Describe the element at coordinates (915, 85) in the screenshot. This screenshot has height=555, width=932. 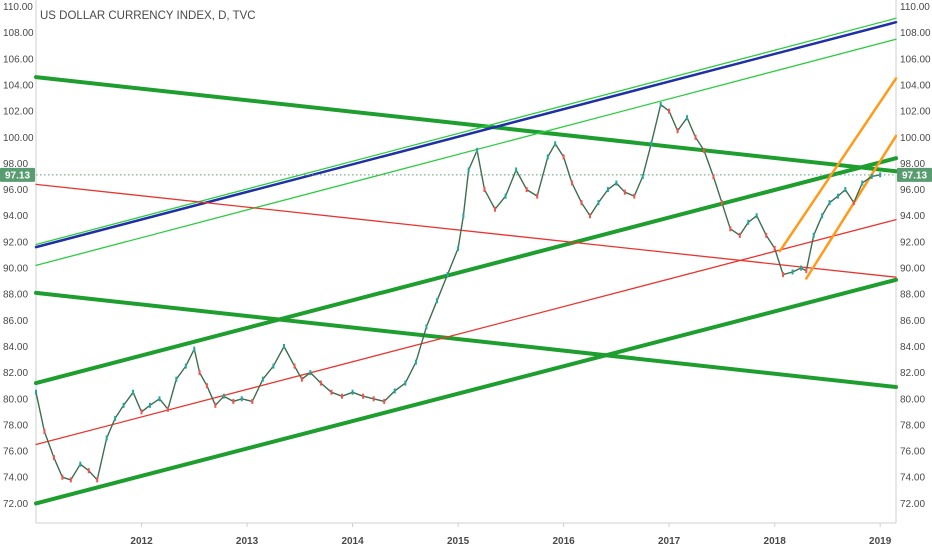
I see `y-tick-label-right: 104.00` at that location.